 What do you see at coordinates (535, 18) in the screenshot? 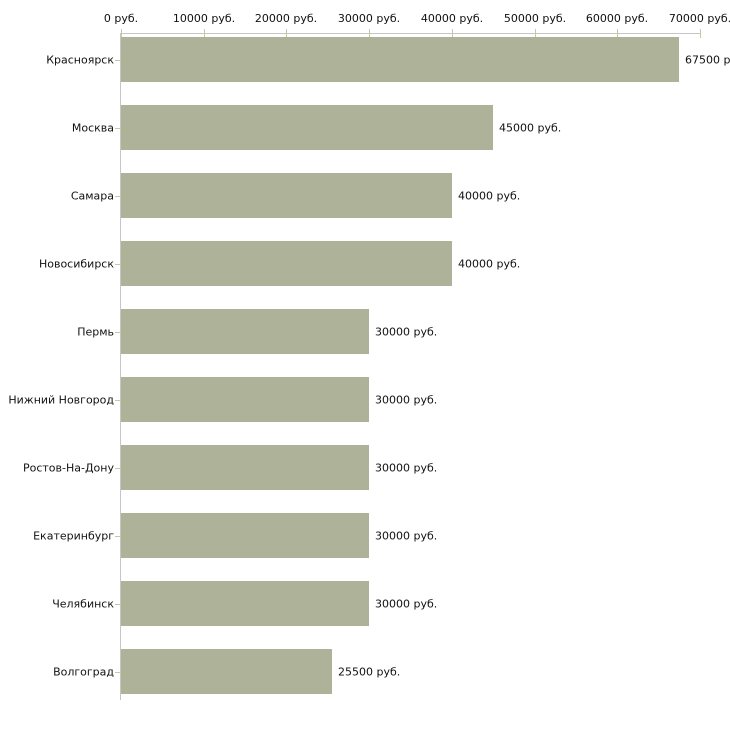
I see `x-axis-tick-label: 50000 руб.` at bounding box center [535, 18].